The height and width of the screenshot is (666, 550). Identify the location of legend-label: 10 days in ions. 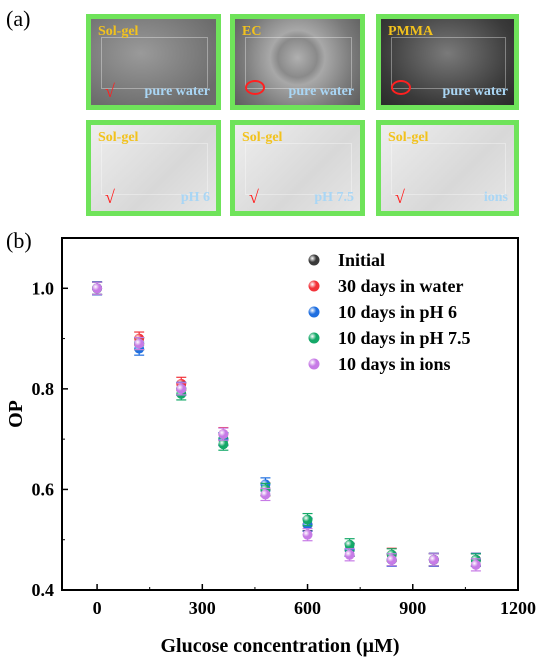
(394, 364).